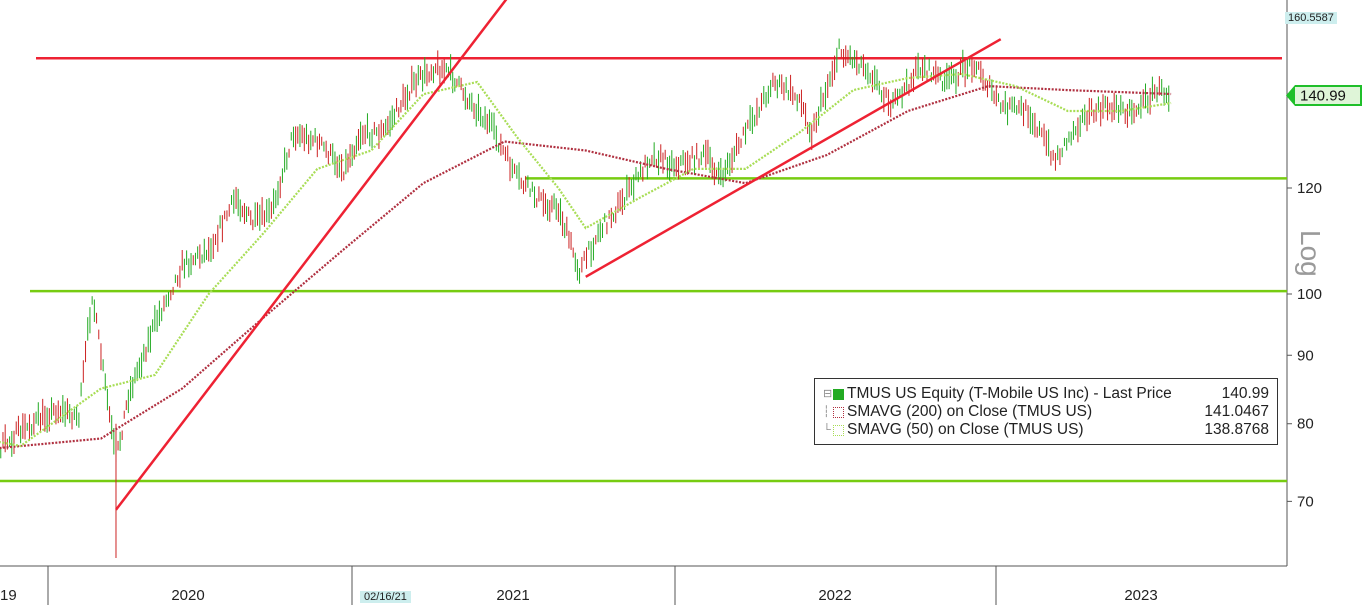 This screenshot has height=605, width=1366. What do you see at coordinates (385, 597) in the screenshot?
I see `cursor-date-box: 02/16/21` at bounding box center [385, 597].